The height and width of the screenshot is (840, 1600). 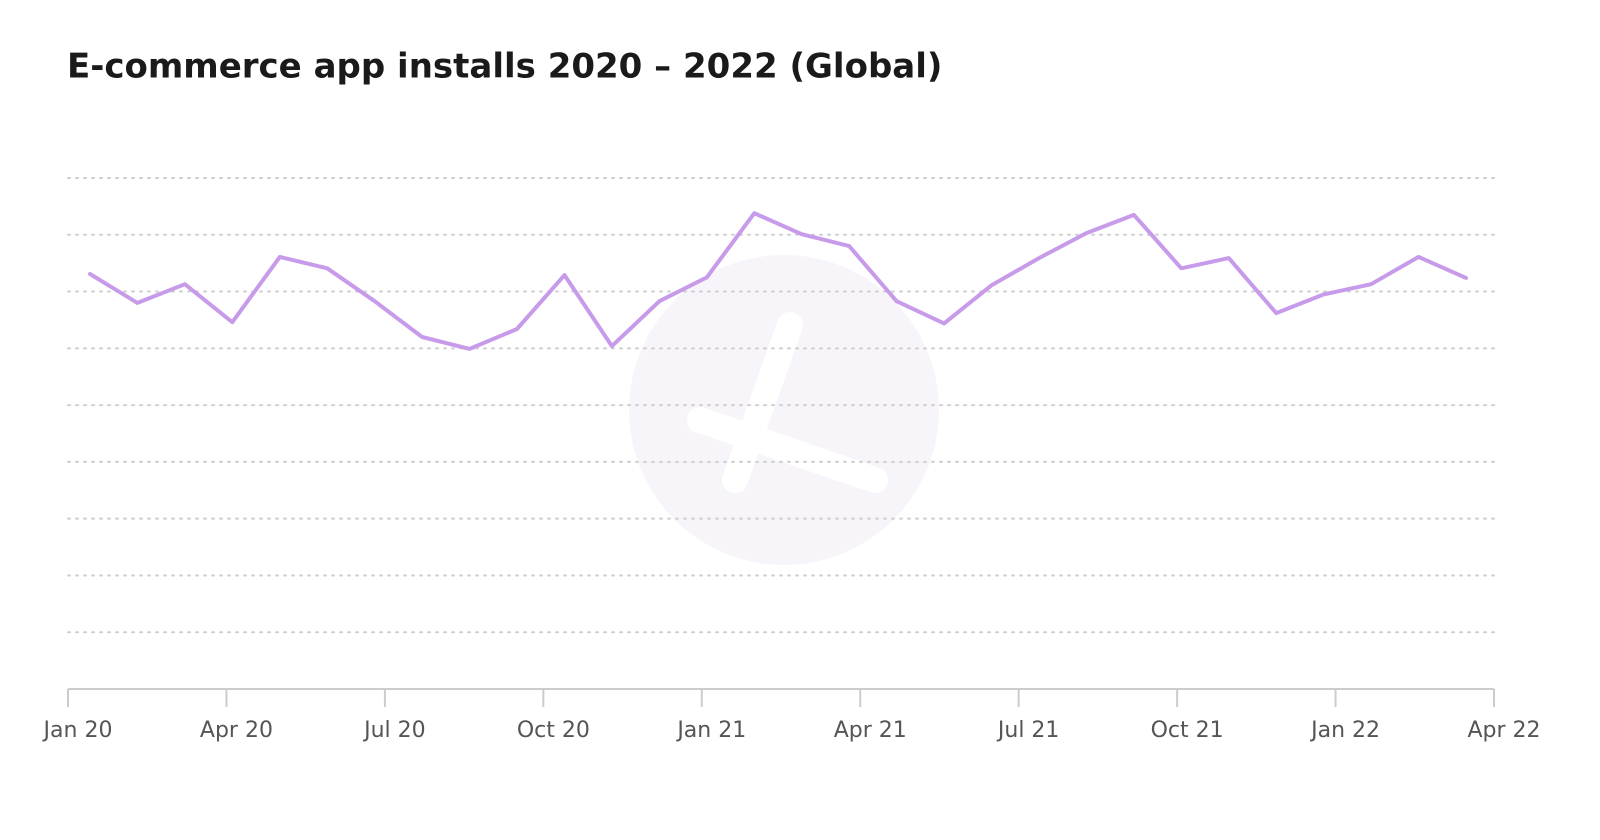 I want to click on x-tick-label: Apr 21, so click(x=870, y=730).